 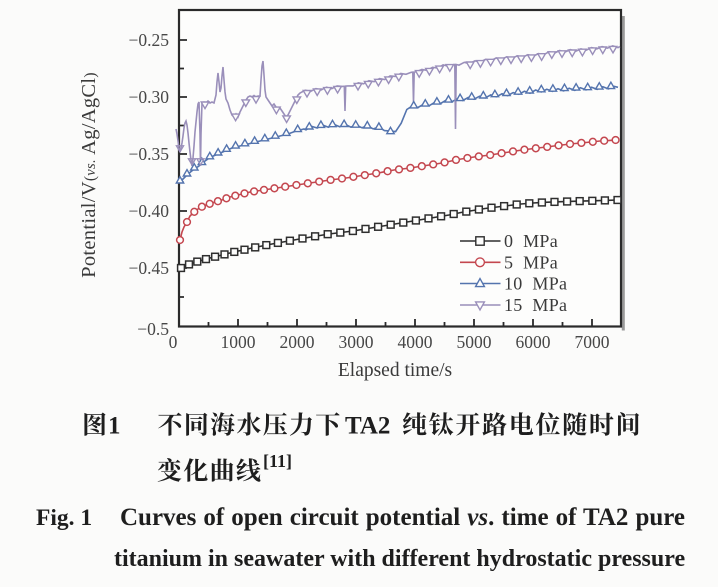 What do you see at coordinates (531, 262) in the screenshot?
I see `svg-text: 5 MPa` at bounding box center [531, 262].